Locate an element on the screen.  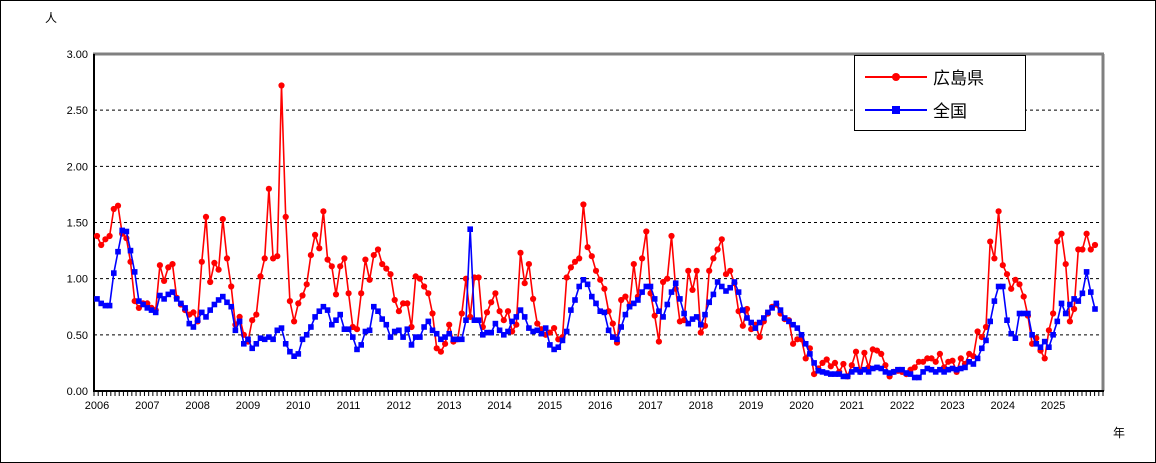
y-tick-label: 0.00 is located at coordinates (77, 392).